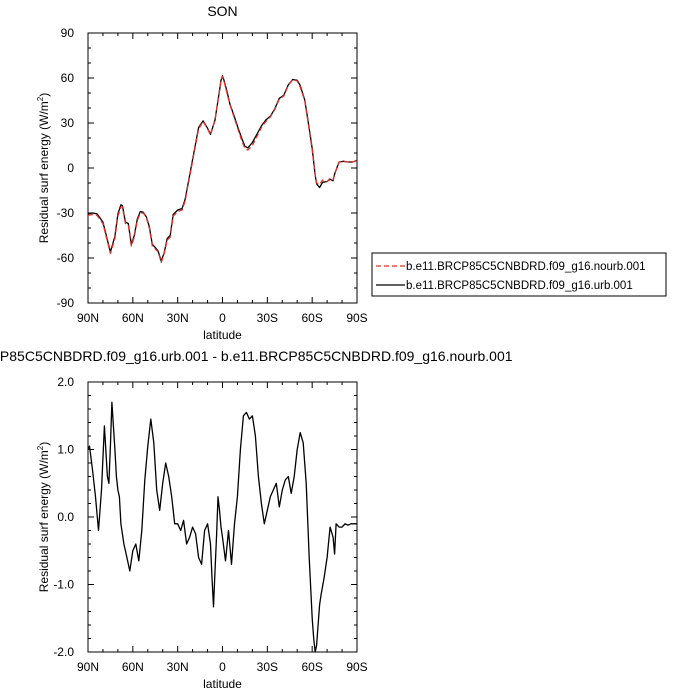 The width and height of the screenshot is (700, 700). Describe the element at coordinates (70, 168) in the screenshot. I see `top-y-tick-label: 0` at that location.